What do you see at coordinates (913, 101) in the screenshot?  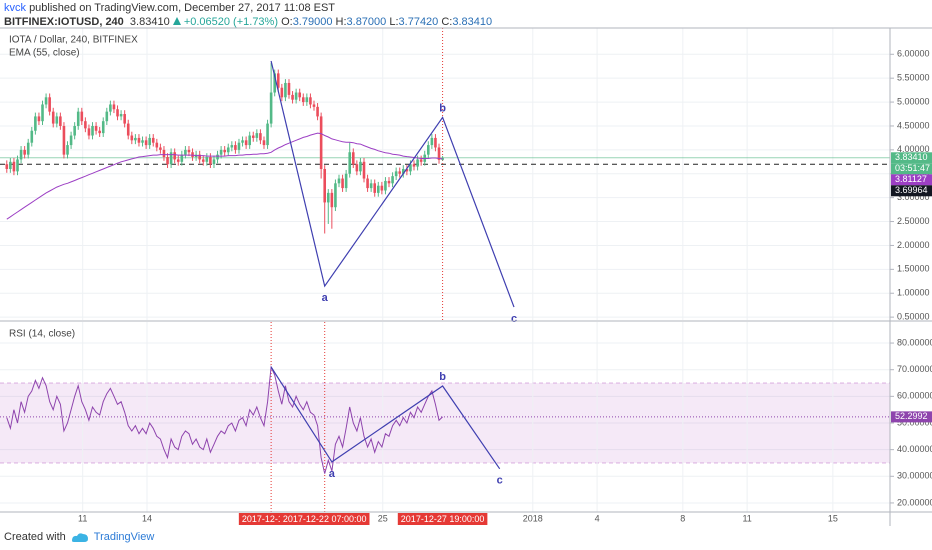 I see `y-tick-label: 5.00000` at bounding box center [913, 101].